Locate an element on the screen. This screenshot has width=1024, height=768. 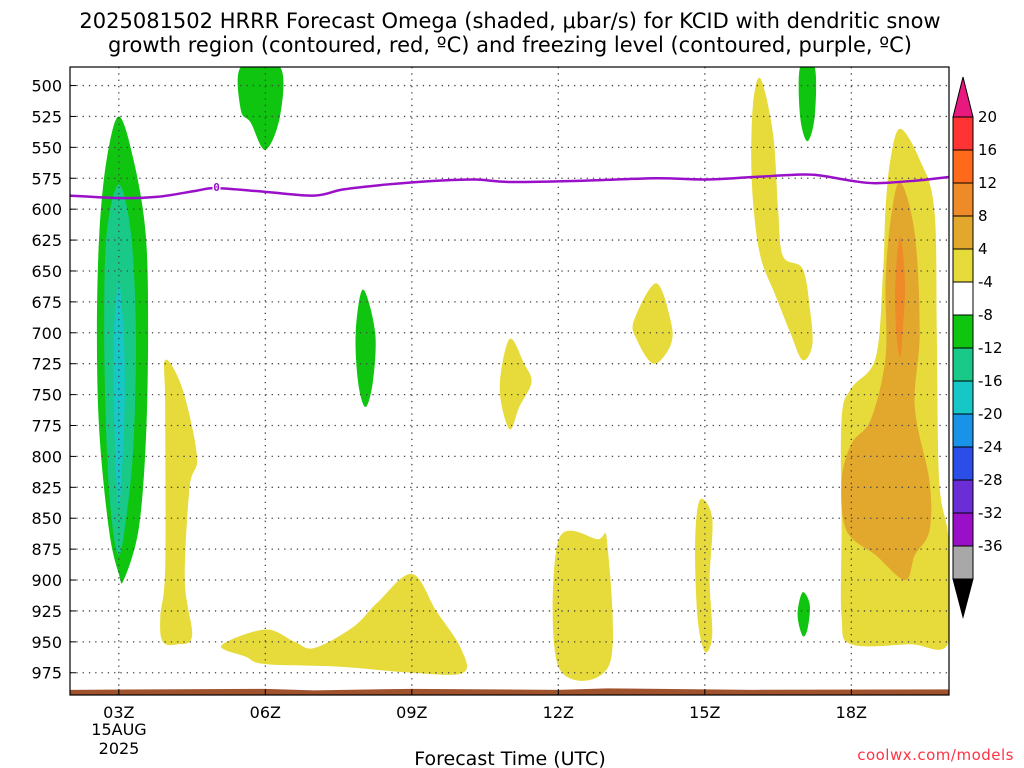
y-tick-label-600: 600 is located at coordinates (46, 209).